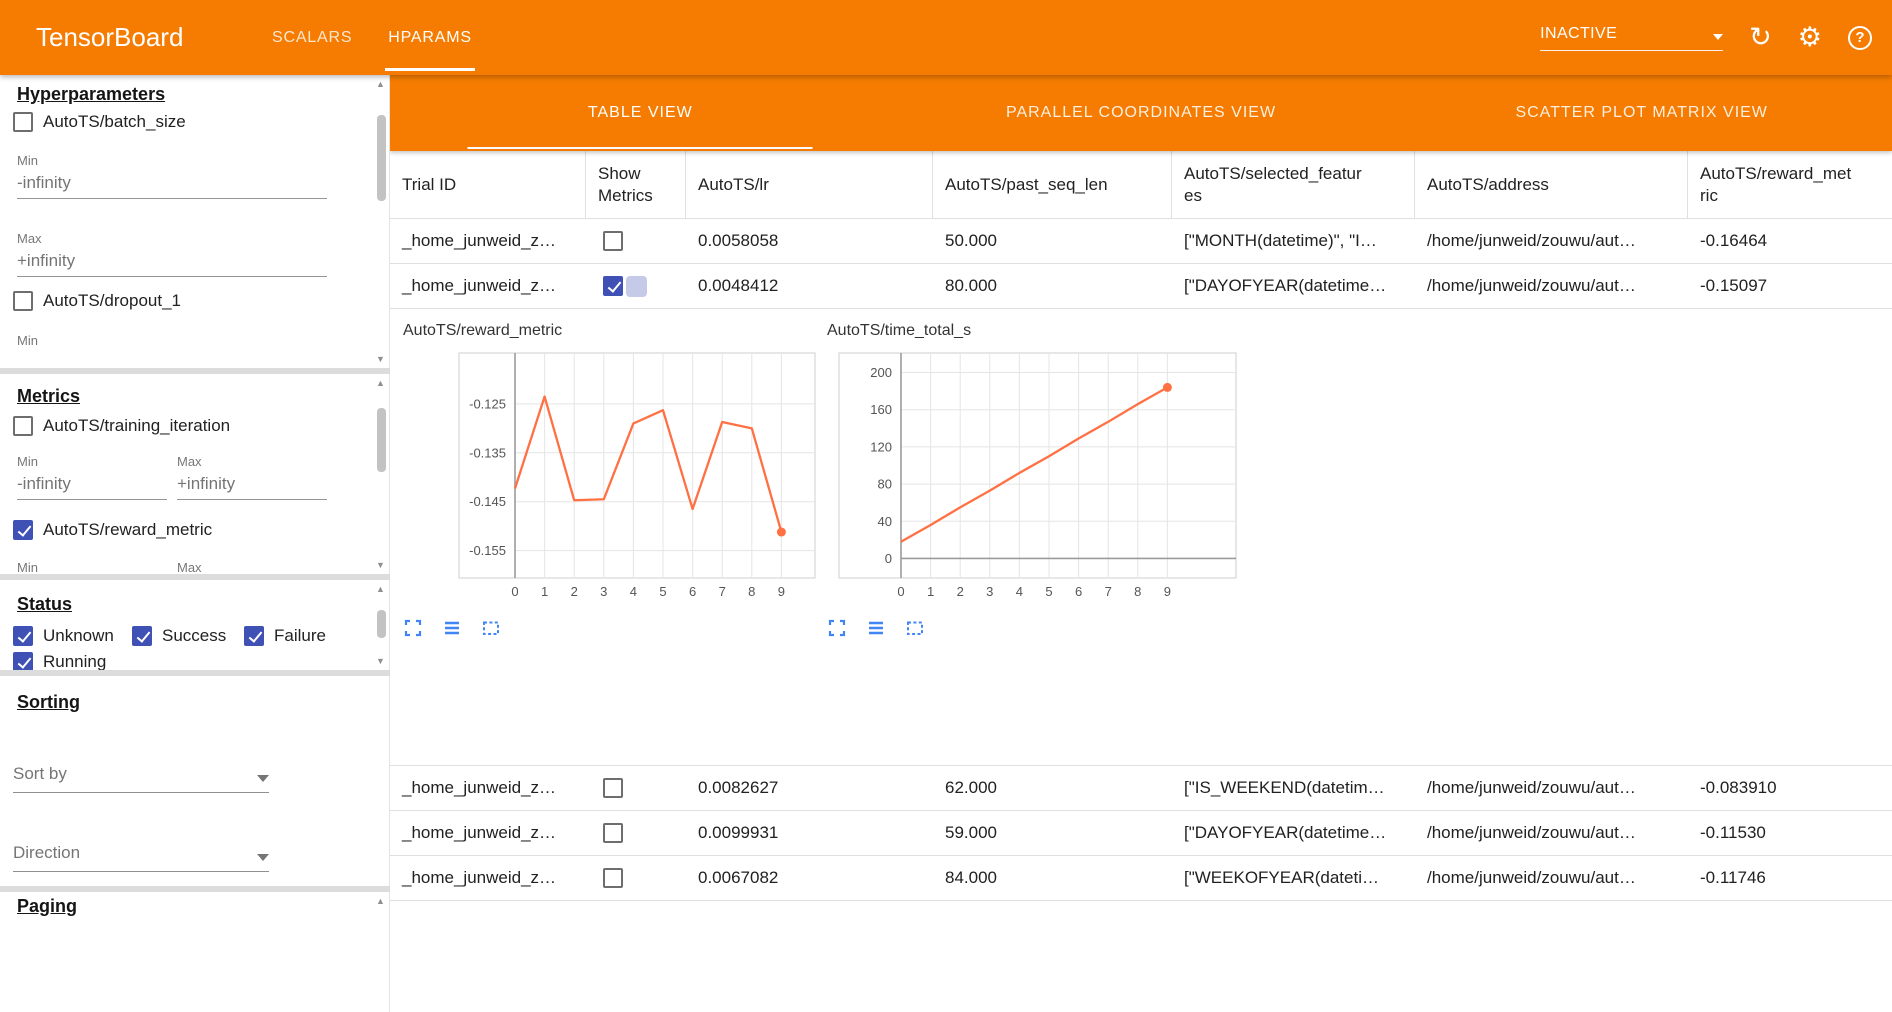 The height and width of the screenshot is (1012, 1892). I want to click on status-success-label: Success, so click(194, 636).